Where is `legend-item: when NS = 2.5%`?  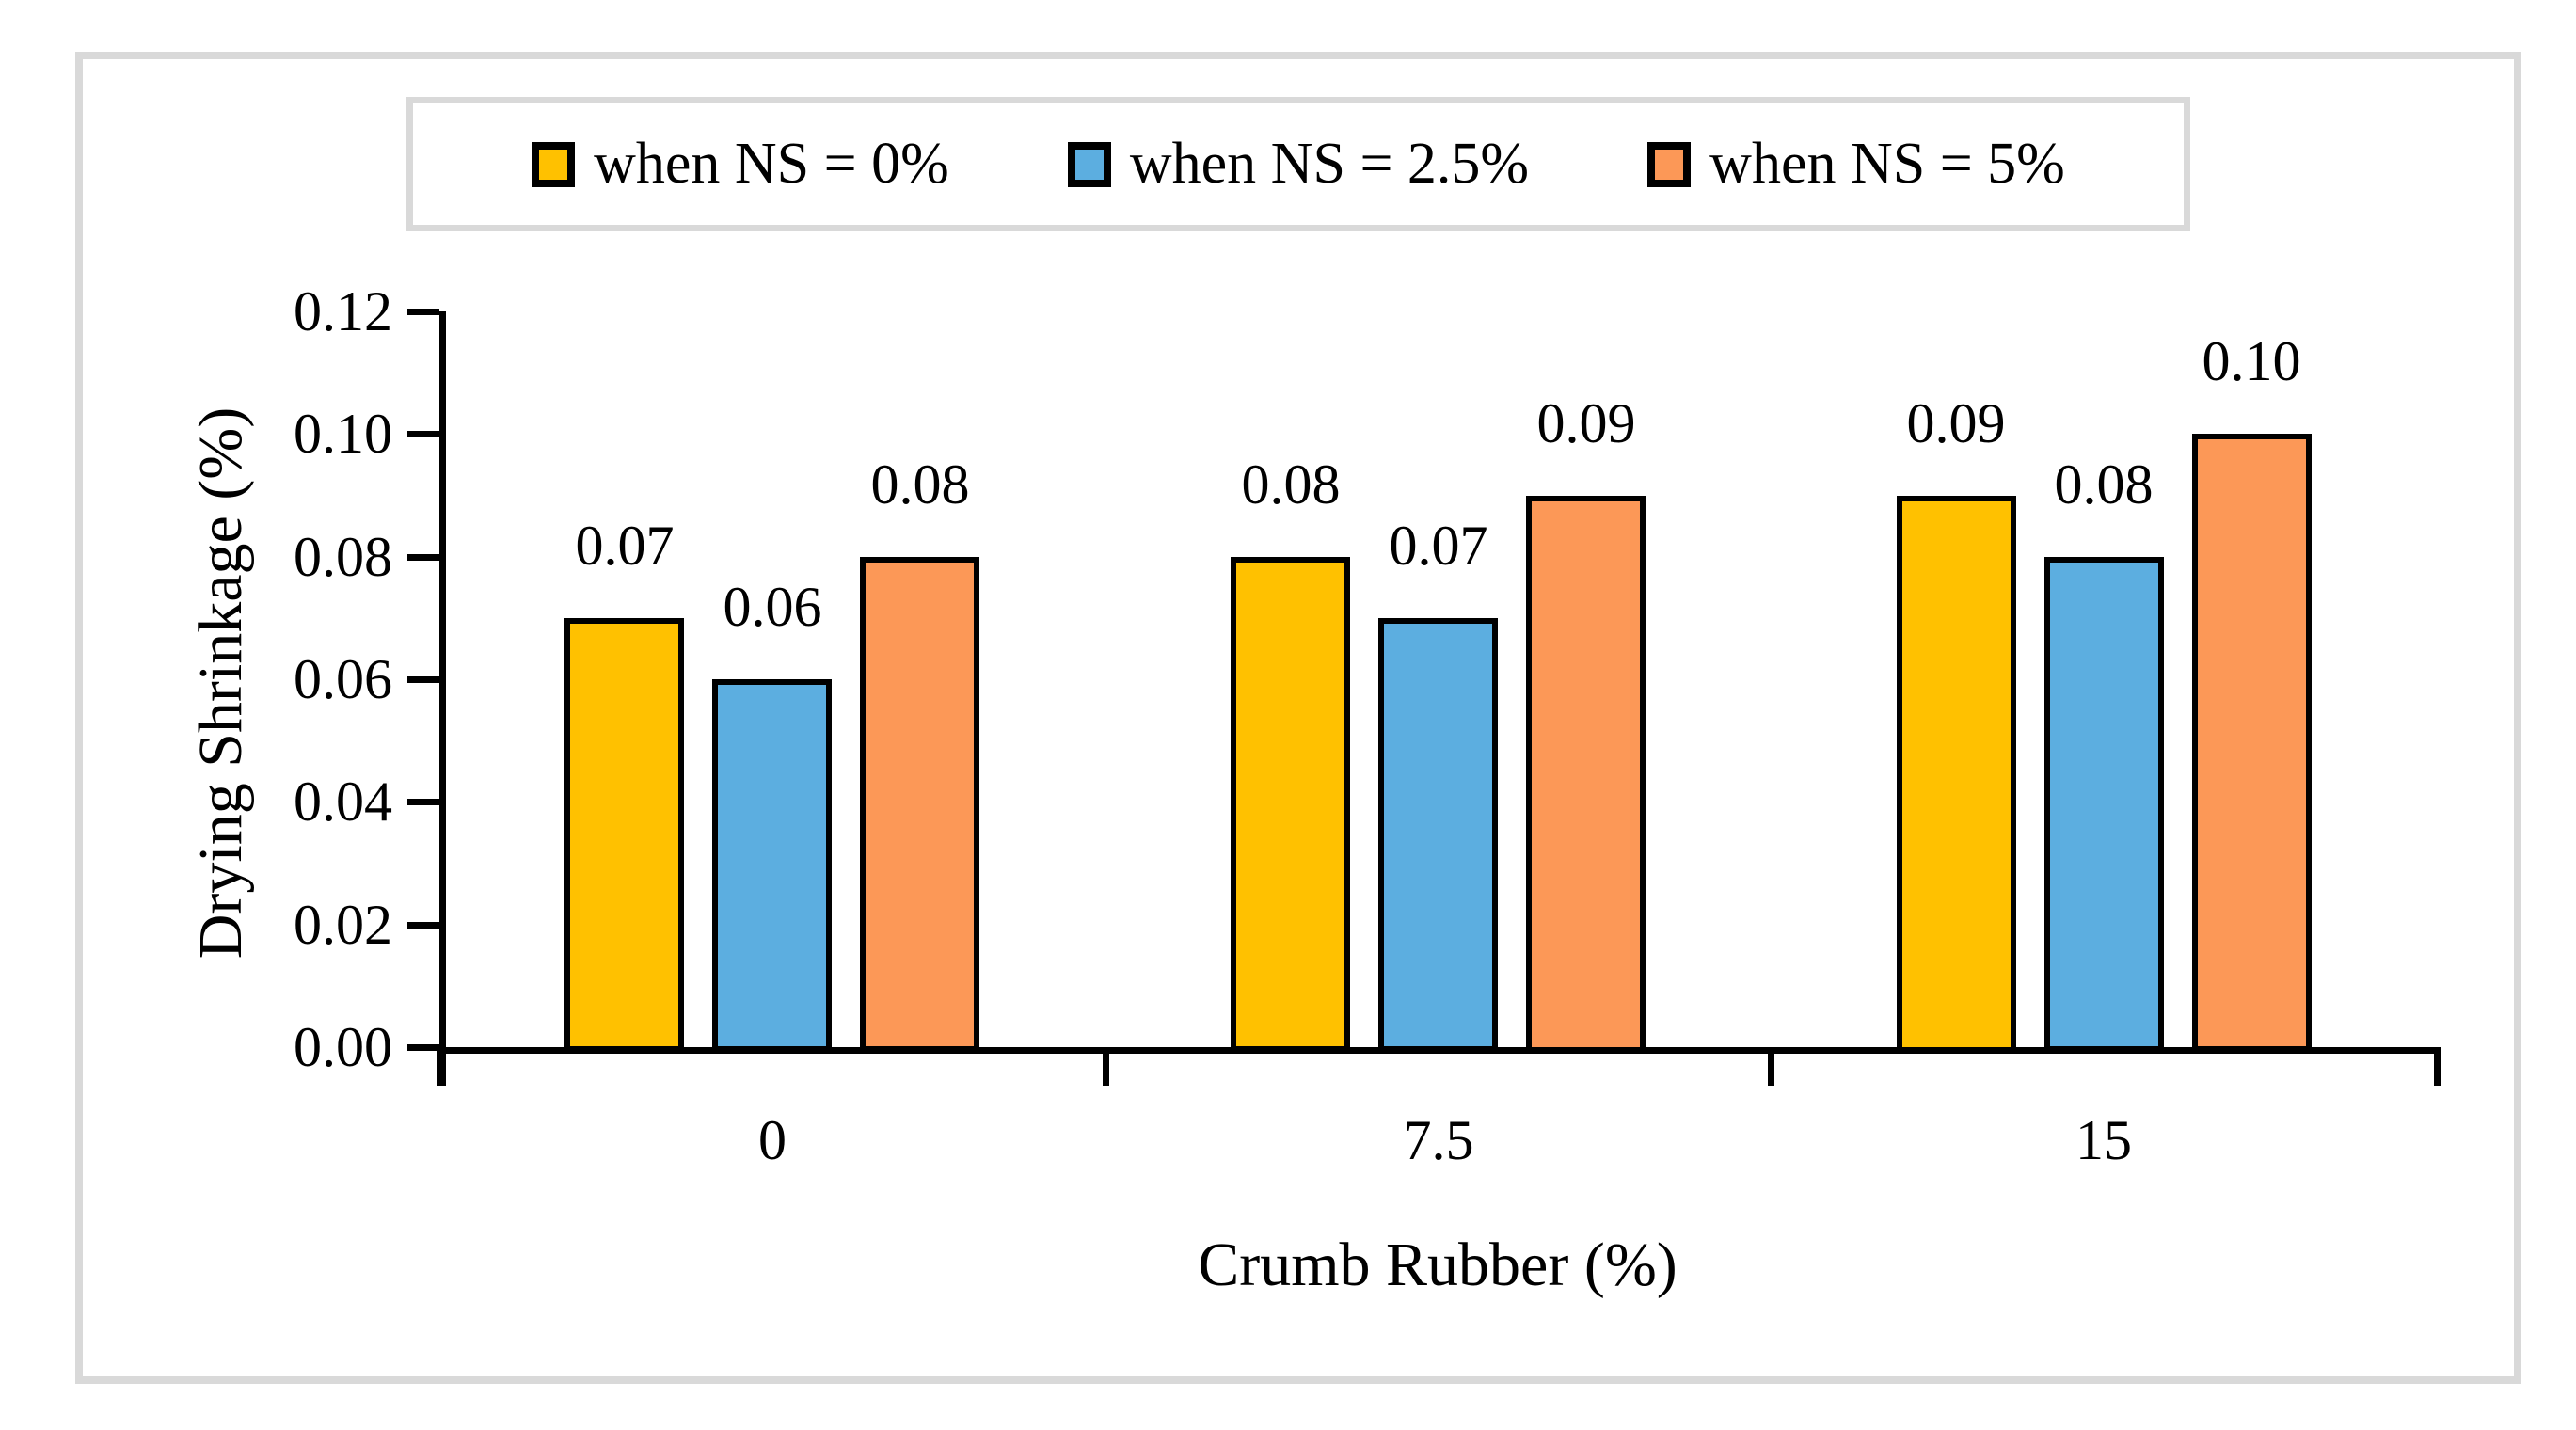
legend-item: when NS = 2.5% is located at coordinates (1299, 164).